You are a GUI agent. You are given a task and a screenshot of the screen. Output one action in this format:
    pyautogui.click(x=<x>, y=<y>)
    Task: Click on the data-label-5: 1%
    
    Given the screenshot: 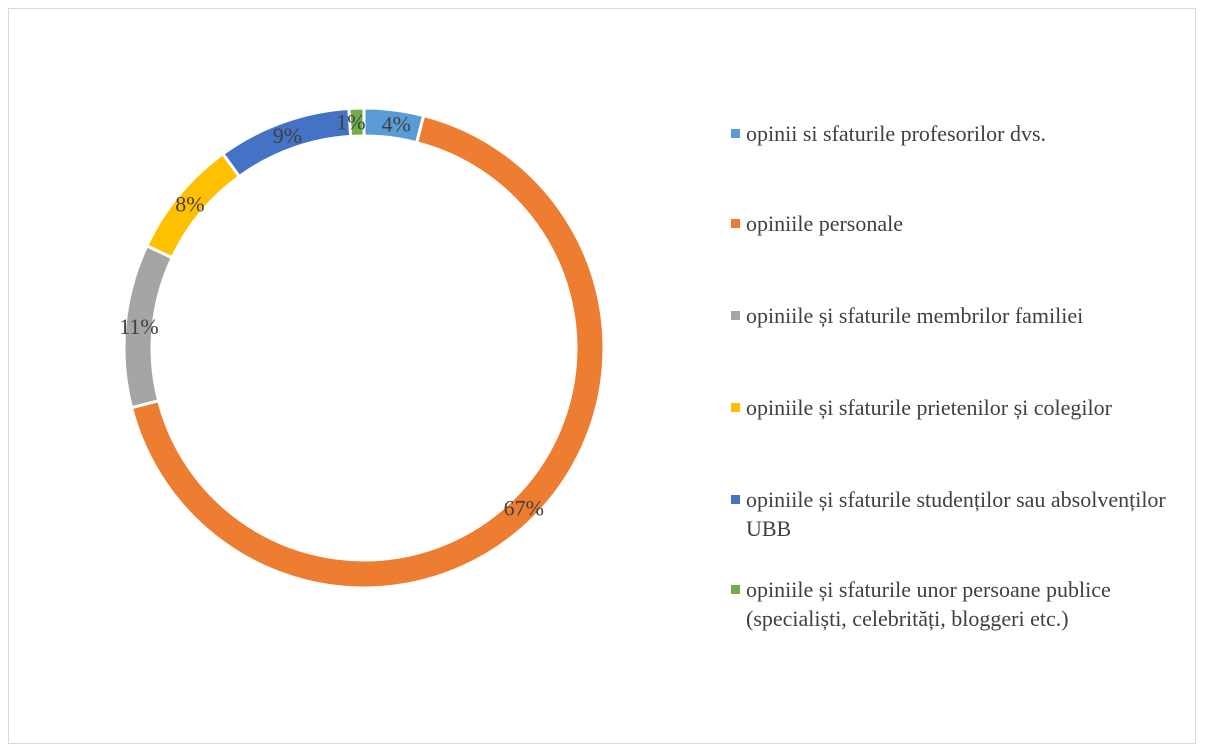 What is the action you would take?
    pyautogui.click(x=350, y=122)
    